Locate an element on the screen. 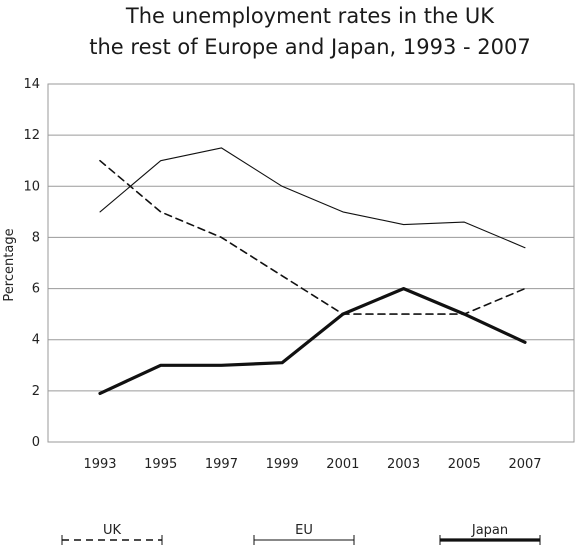 Image resolution: width=582 pixels, height=552 pixels. y-tick-label-4: 4 is located at coordinates (36, 340).